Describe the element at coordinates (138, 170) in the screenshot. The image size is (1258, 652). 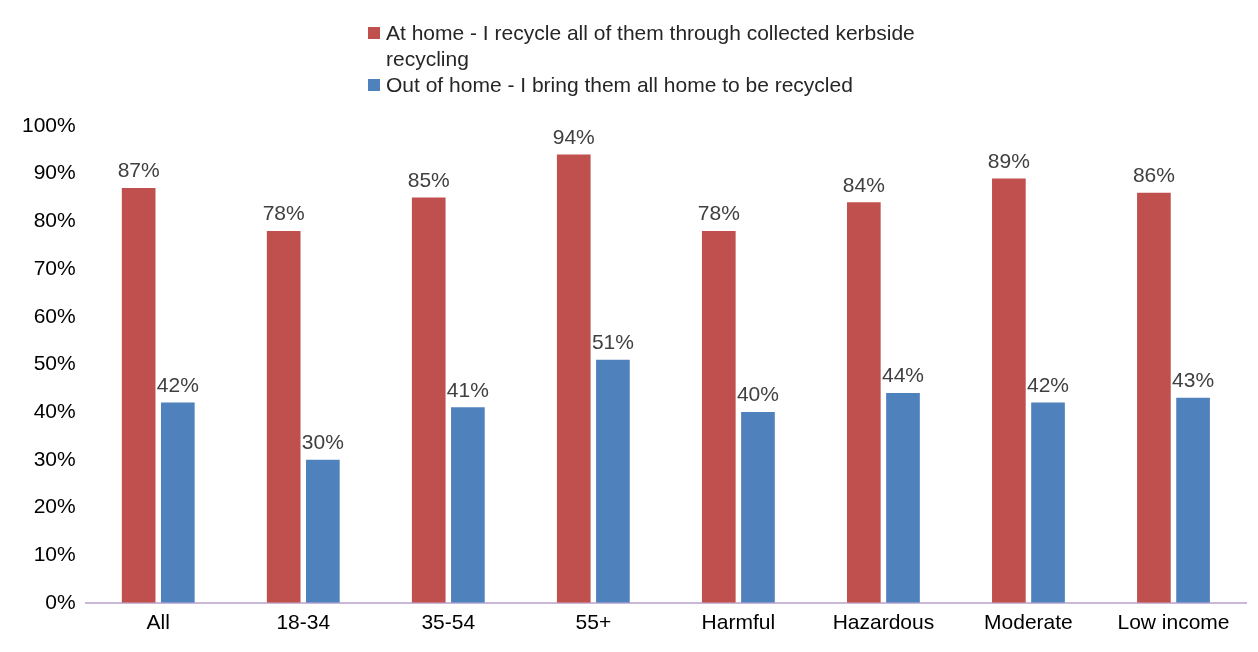
I see `text: 87%` at that location.